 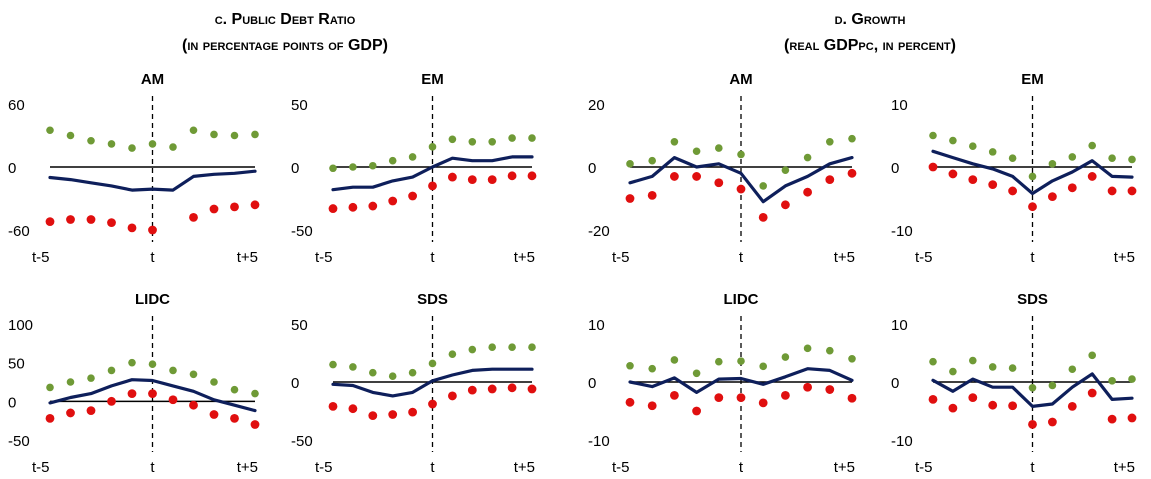 What do you see at coordinates (722, 168) in the screenshot?
I see `chart-d-am: AM 20 0 -20t-5 t t+5` at bounding box center [722, 168].